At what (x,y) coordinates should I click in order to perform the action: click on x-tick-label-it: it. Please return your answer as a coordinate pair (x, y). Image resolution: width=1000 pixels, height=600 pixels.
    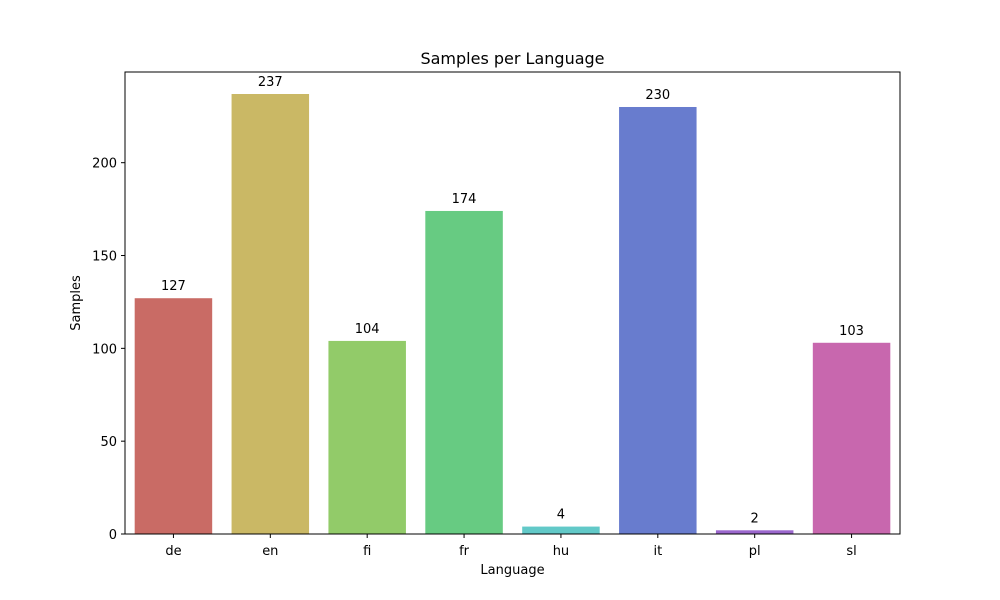
    Looking at the image, I should click on (657, 551).